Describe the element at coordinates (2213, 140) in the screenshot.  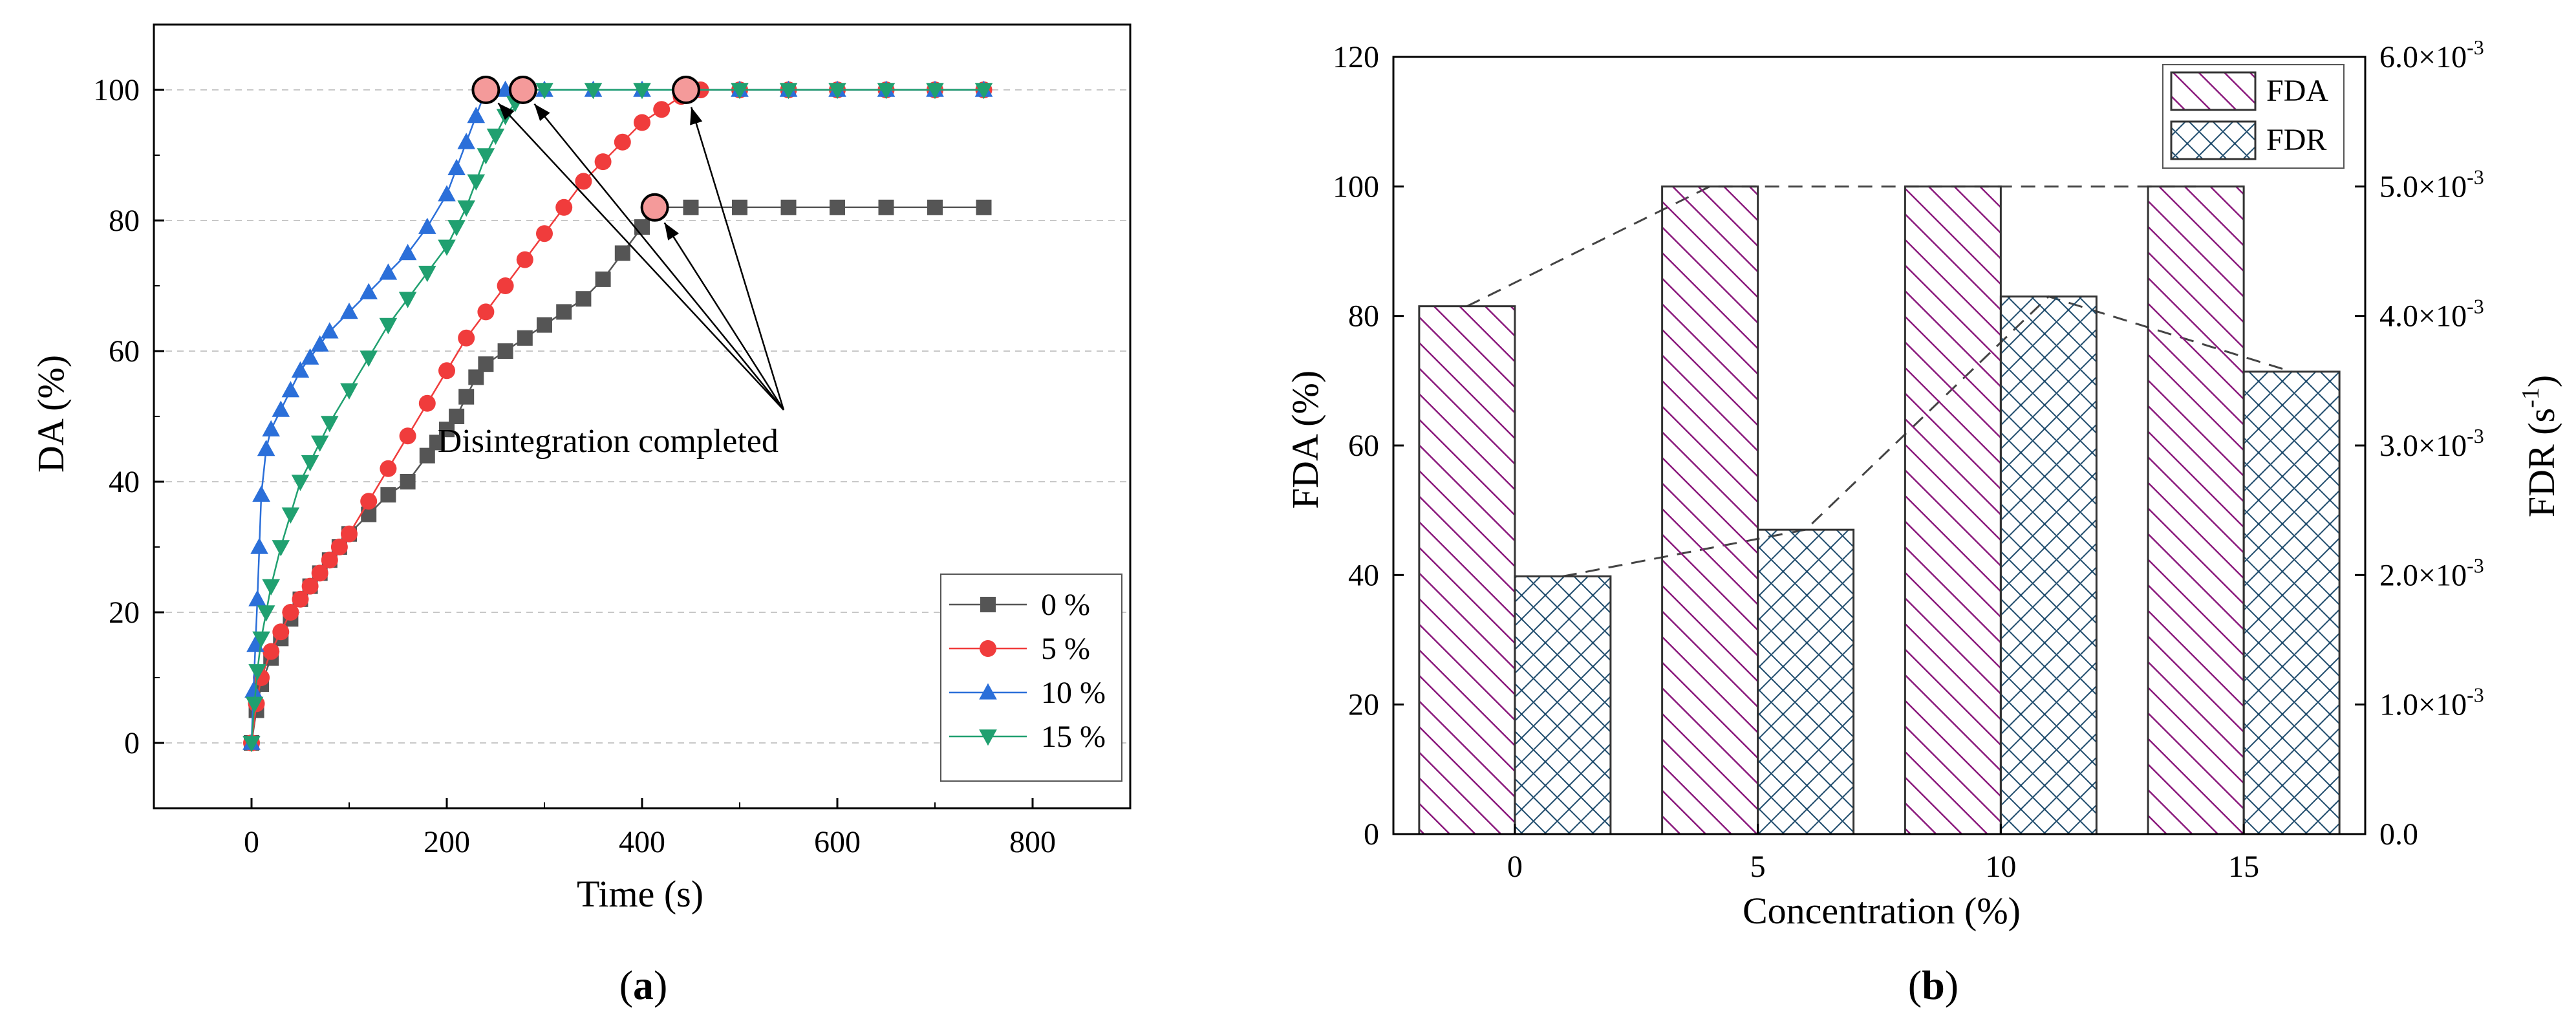
I see `legend-swatch` at that location.